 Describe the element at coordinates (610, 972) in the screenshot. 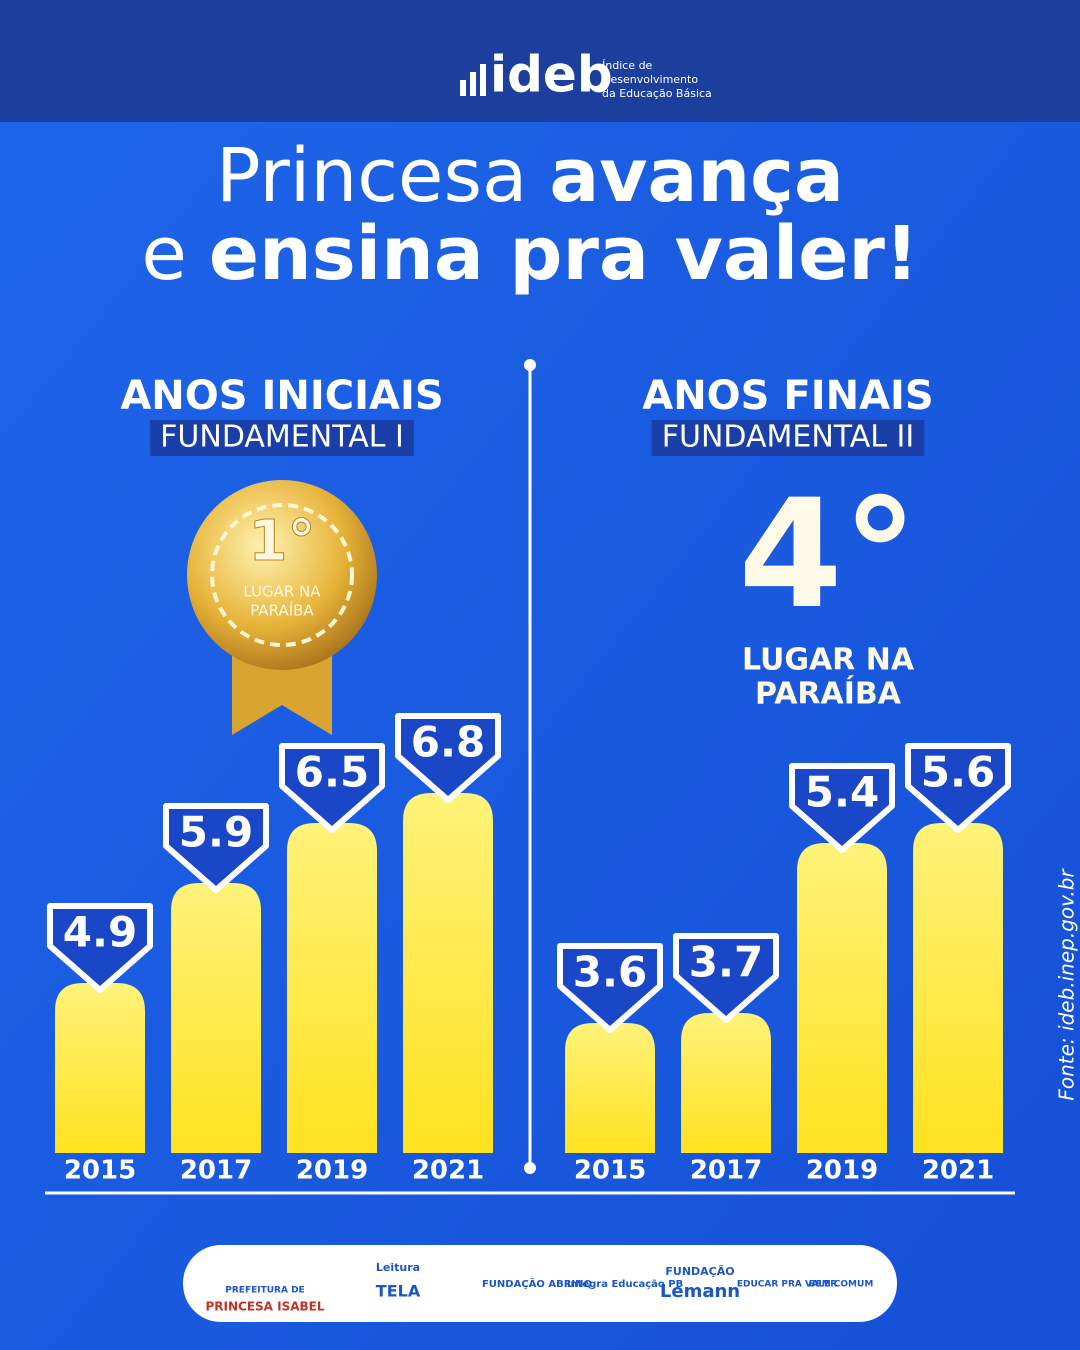

I see `value-label: 3.6` at that location.